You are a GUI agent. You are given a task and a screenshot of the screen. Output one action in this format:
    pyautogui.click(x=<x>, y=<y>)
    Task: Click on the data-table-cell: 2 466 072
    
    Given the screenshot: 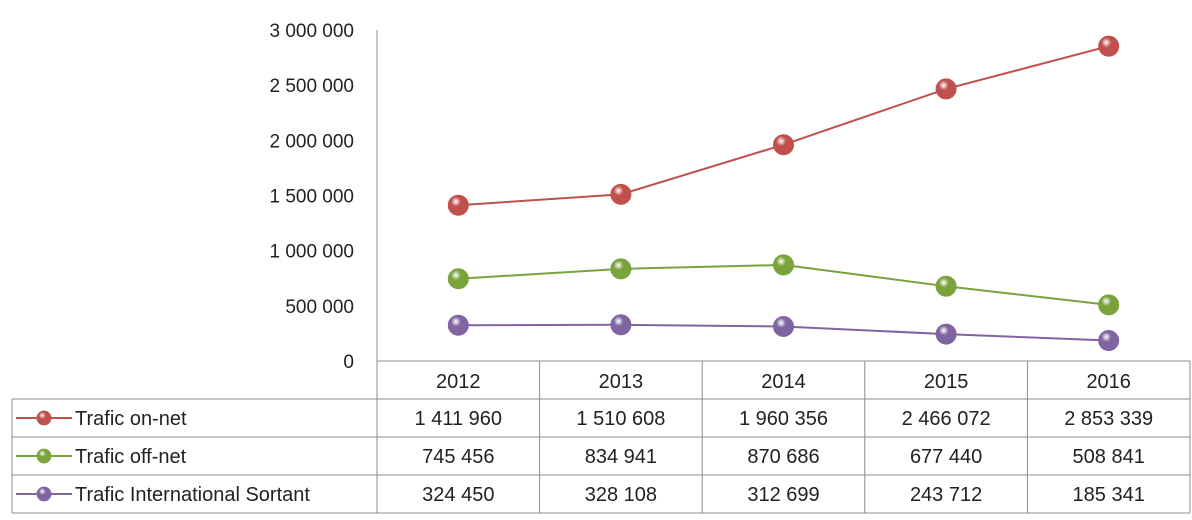 What is the action you would take?
    pyautogui.click(x=946, y=419)
    